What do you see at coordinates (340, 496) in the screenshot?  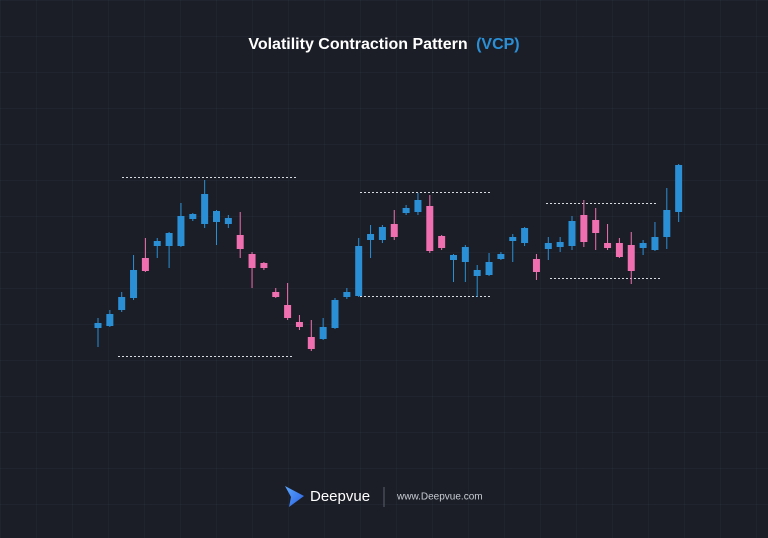 I see `footer-brand: Deepvue` at bounding box center [340, 496].